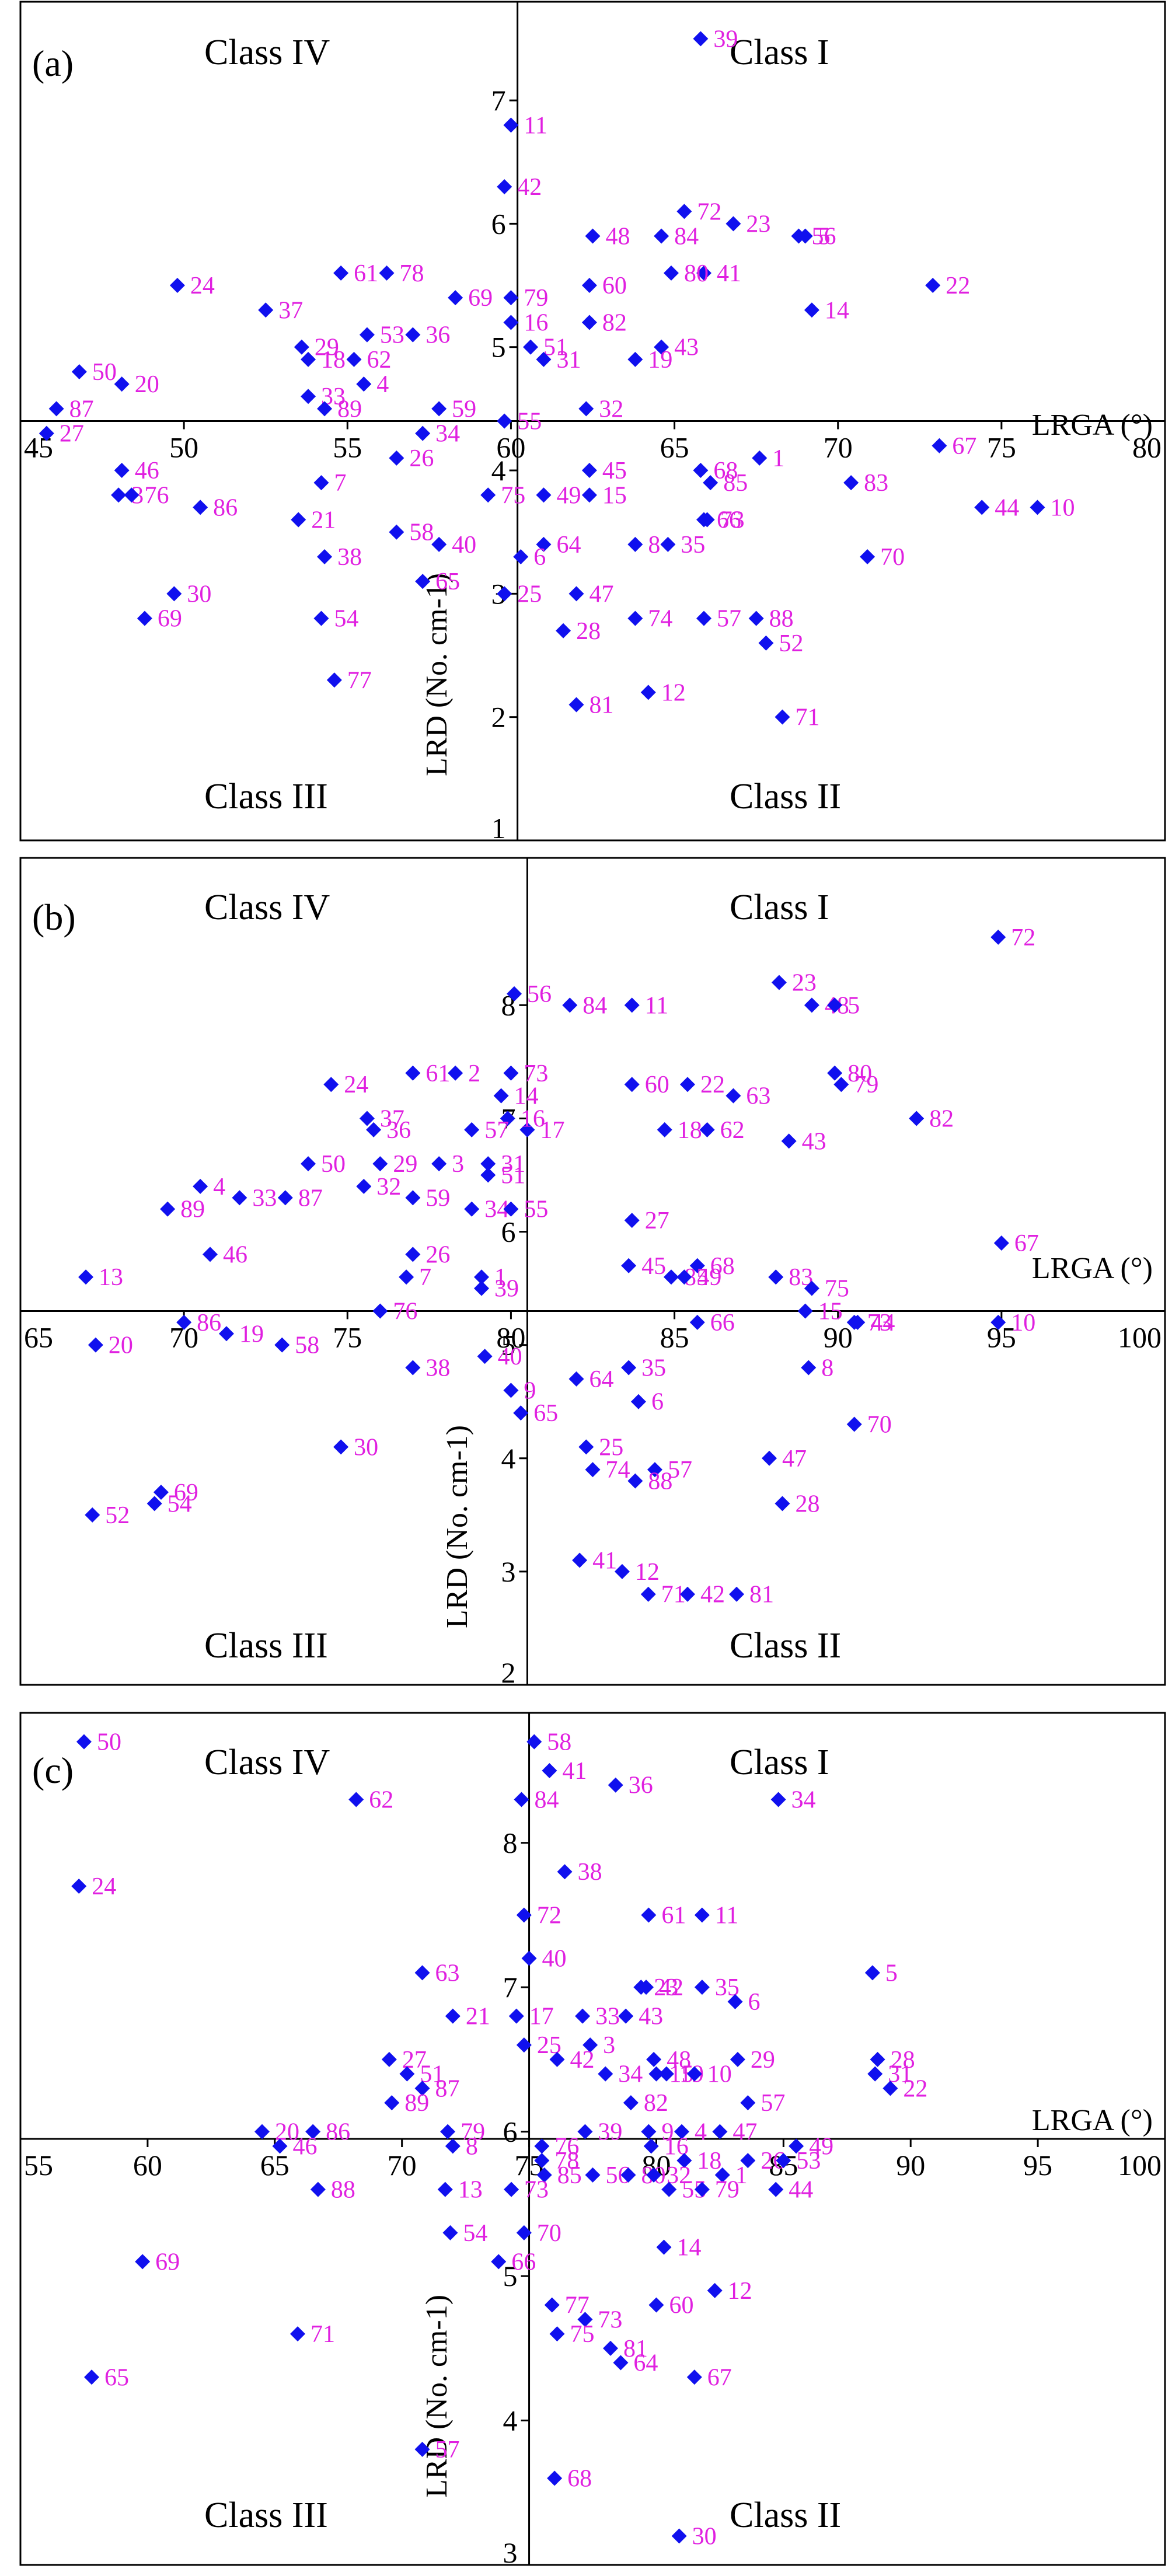  I want to click on data-point: 72, so click(1012, 937).